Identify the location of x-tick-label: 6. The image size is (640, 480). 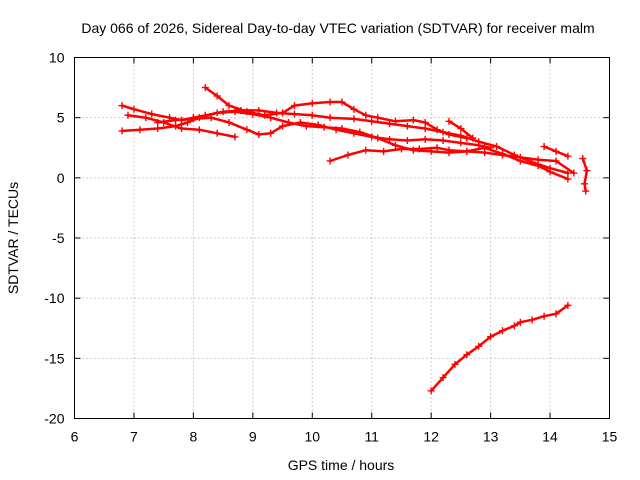
(75, 437).